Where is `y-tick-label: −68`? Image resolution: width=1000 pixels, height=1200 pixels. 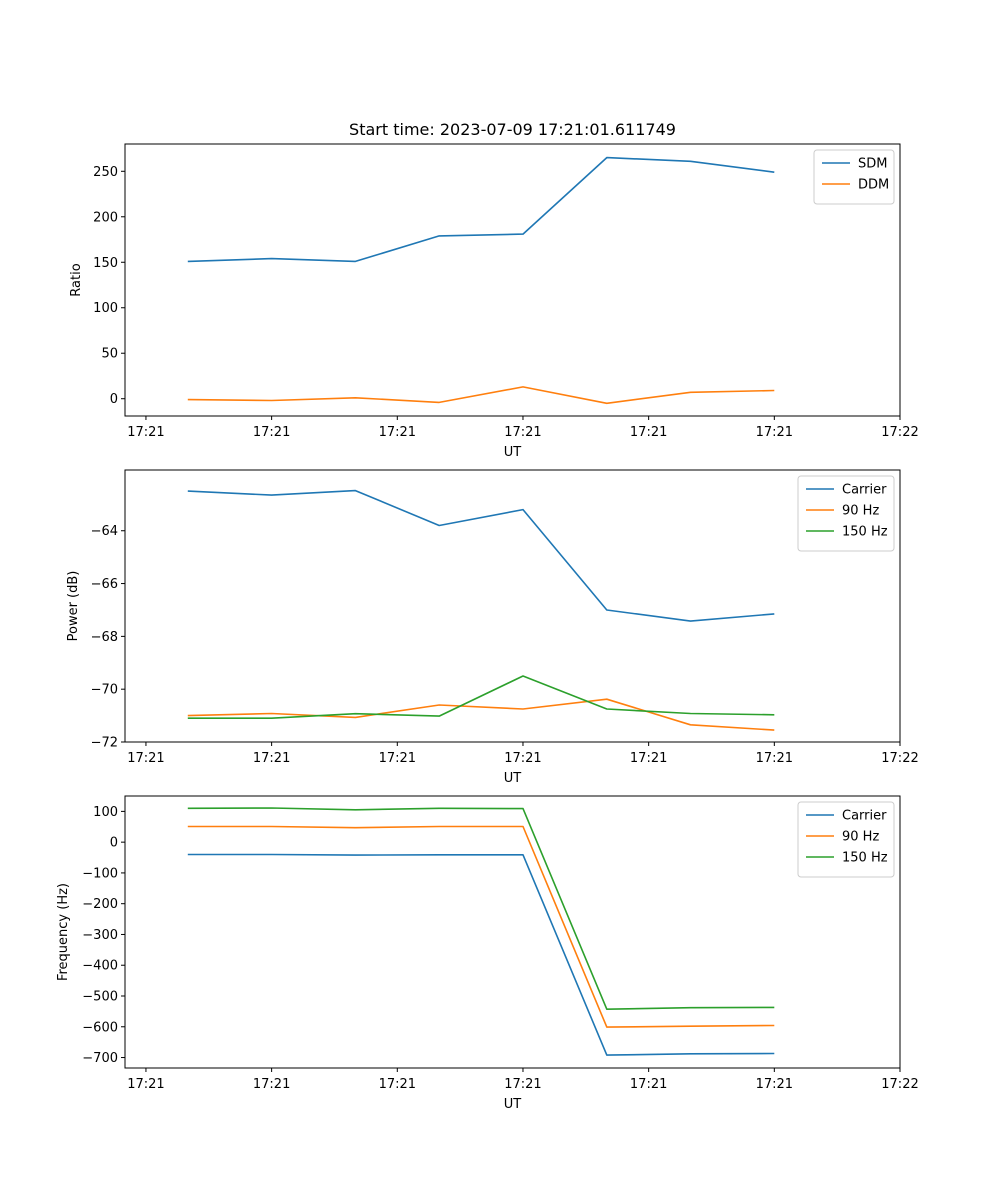 y-tick-label: −68 is located at coordinates (104, 637).